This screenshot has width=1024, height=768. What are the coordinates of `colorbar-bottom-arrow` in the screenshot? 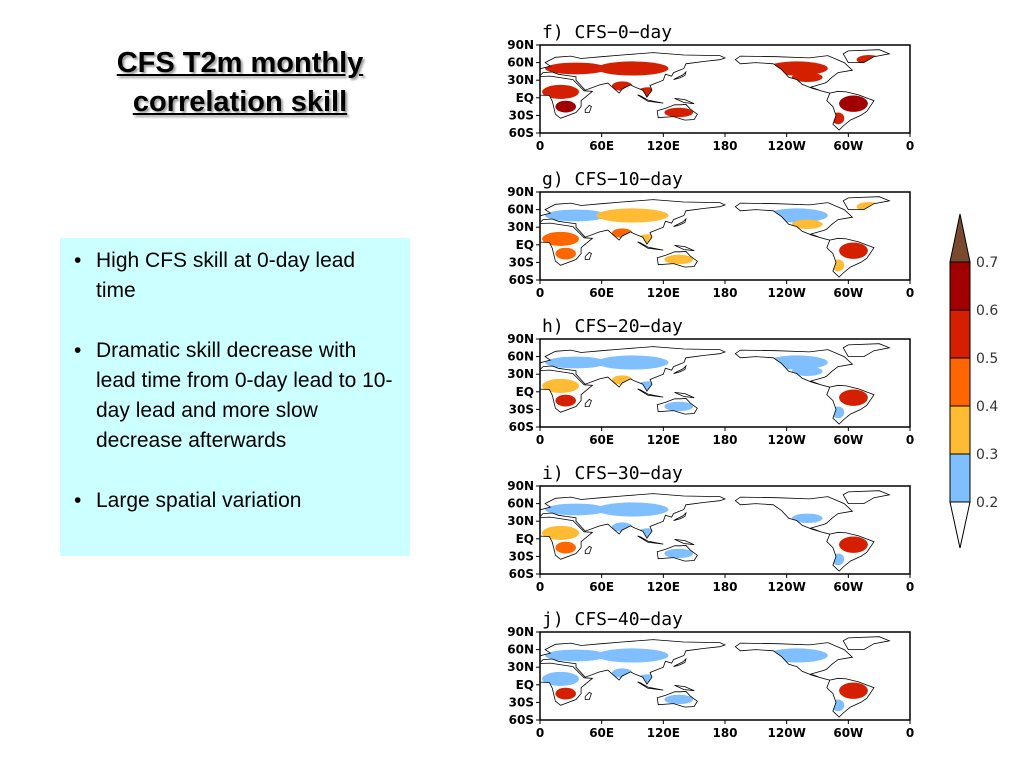 It's located at (960, 525).